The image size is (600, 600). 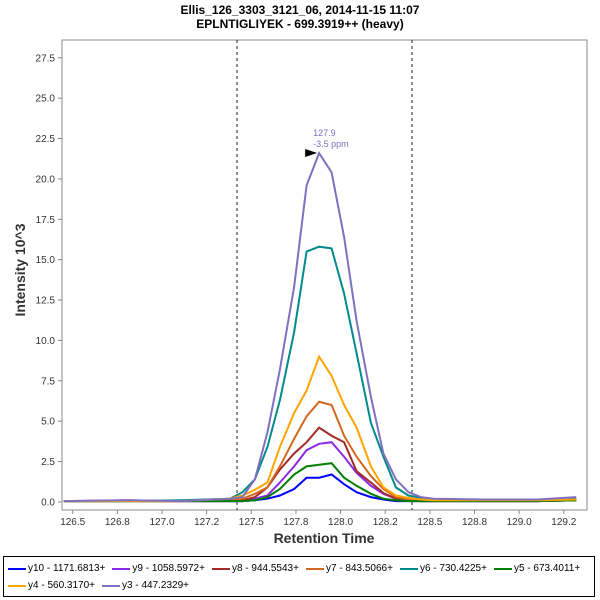 I want to click on series-line-y5, so click(x=320, y=482).